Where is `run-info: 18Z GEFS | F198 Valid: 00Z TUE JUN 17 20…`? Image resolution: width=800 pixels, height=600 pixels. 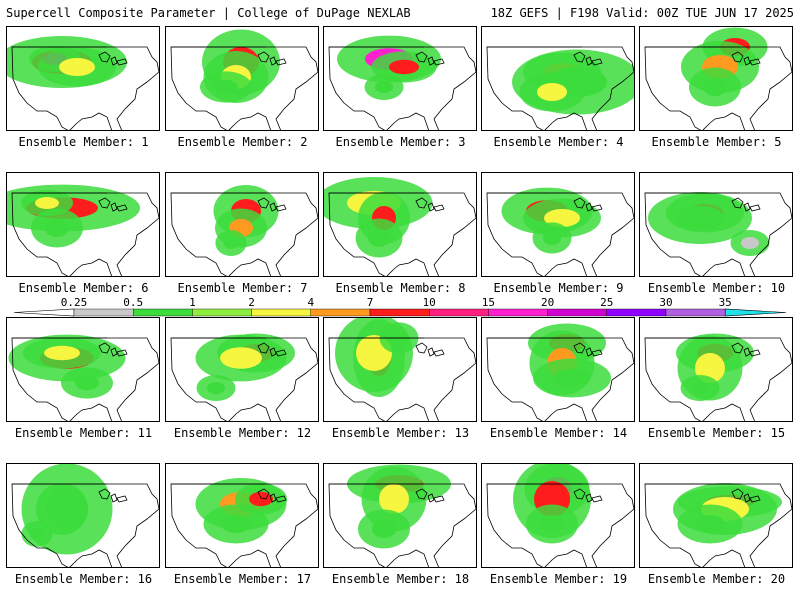 run-info: 18Z GEFS | F198 Valid: 00Z TUE JUN 17 20… is located at coordinates (642, 13).